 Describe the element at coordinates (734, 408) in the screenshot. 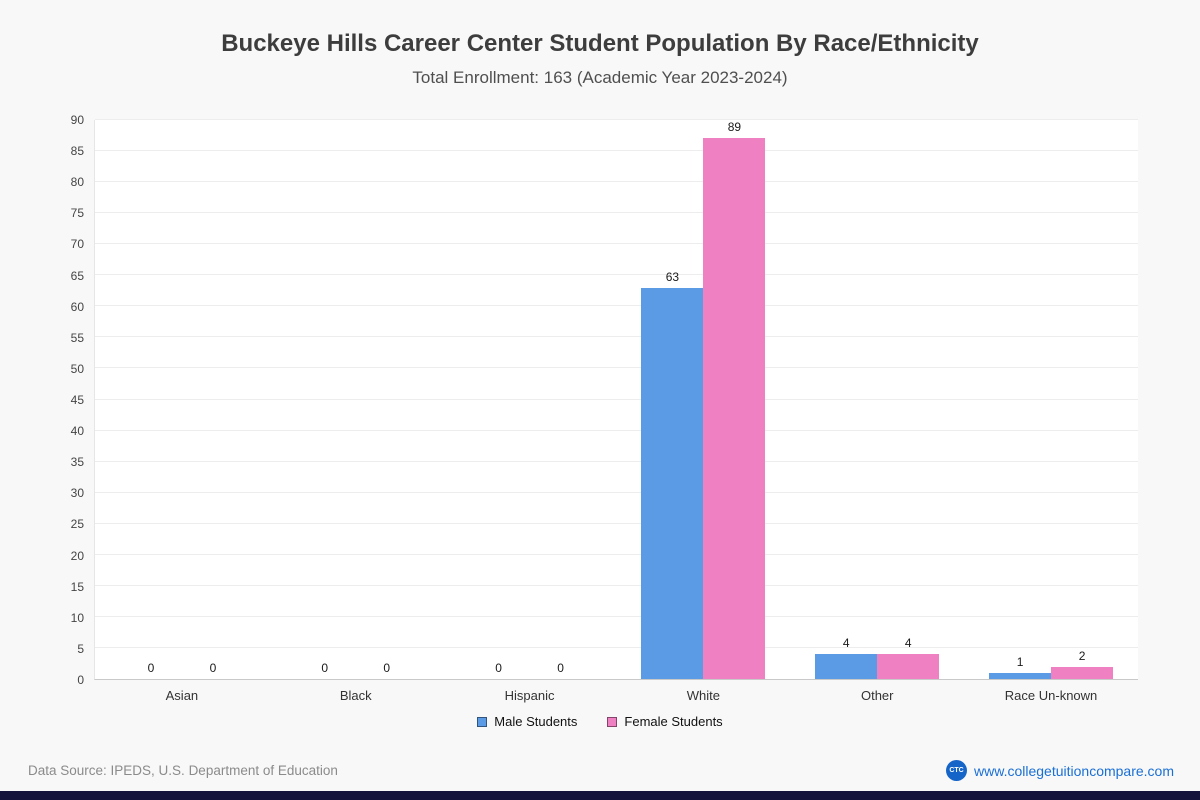

I see `bar-female-students-white` at that location.